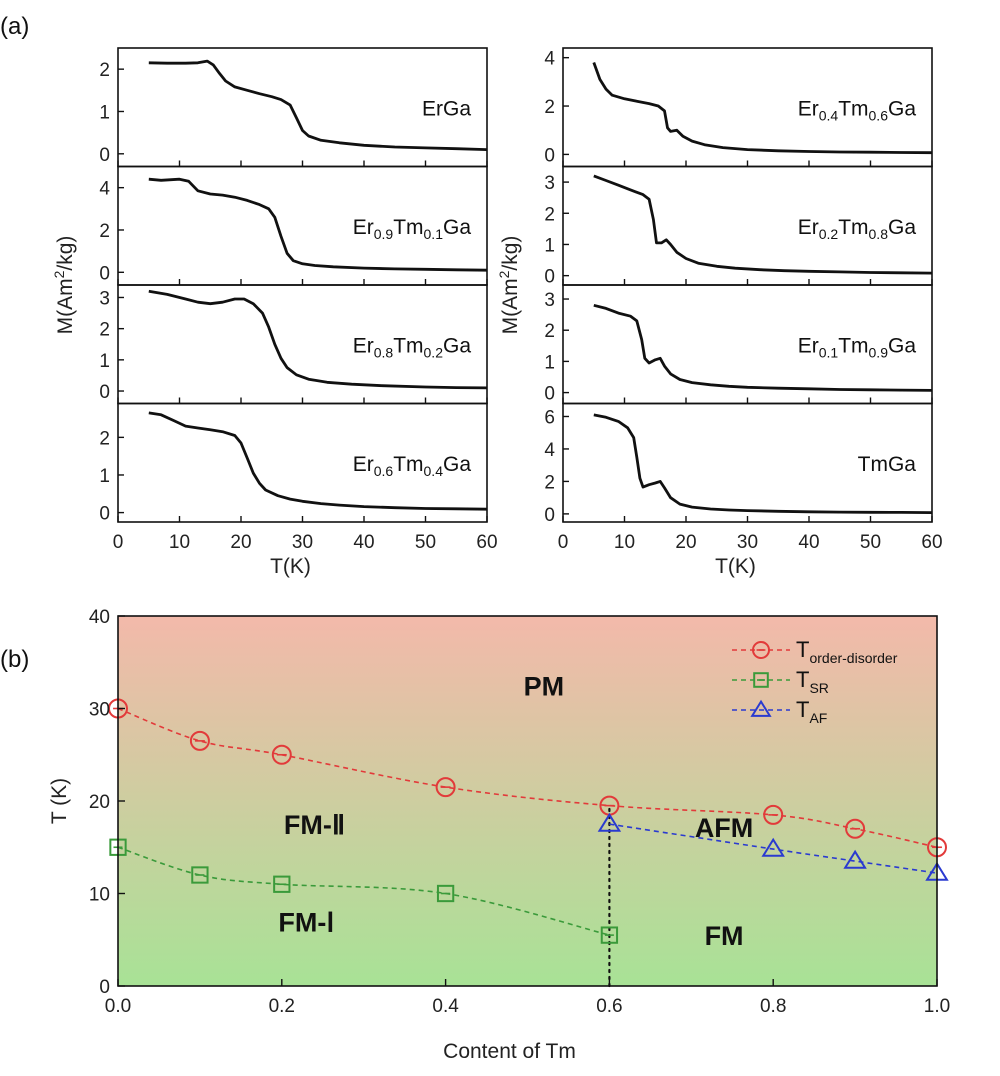 The width and height of the screenshot is (1000, 1076). I want to click on subplot-left-1: 0 2 4 Er0.9Tm0.1Ga, so click(293, 225).